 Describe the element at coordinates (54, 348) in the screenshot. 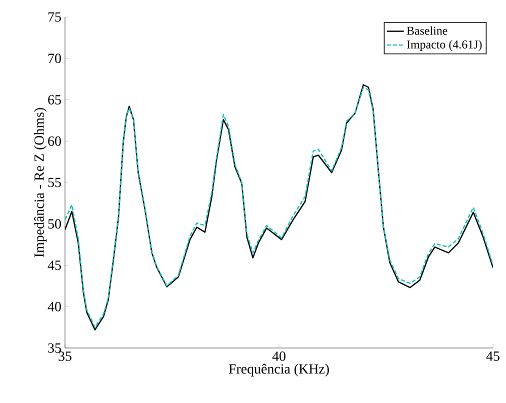

I see `y-tick-label: 35` at that location.